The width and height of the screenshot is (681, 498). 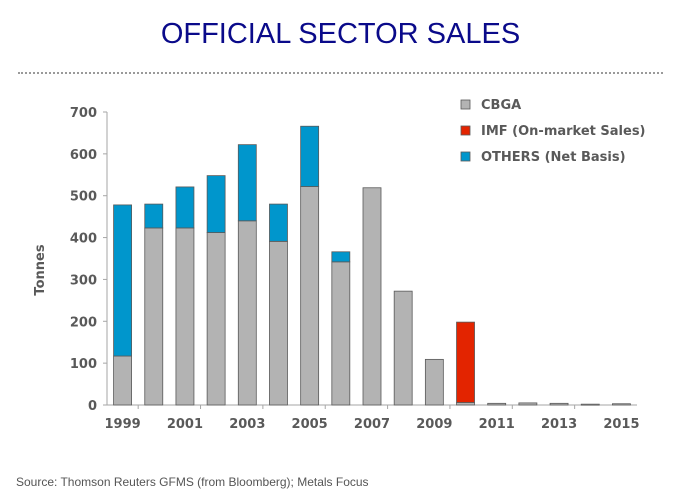 I want to click on x-tick-label: 2007, so click(x=372, y=424).